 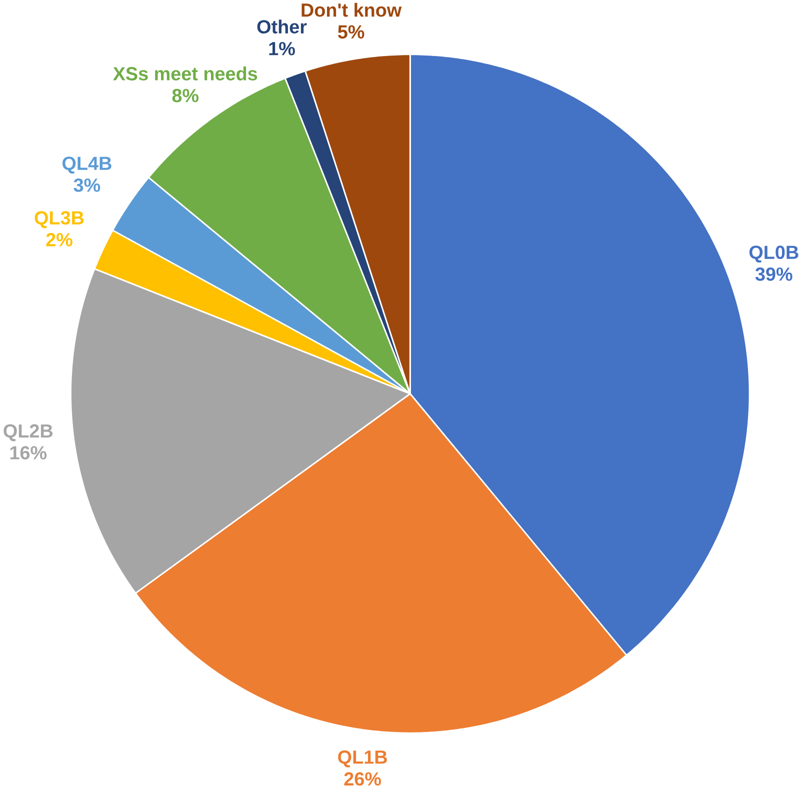 I want to click on data-label: 26%, so click(x=362, y=779).